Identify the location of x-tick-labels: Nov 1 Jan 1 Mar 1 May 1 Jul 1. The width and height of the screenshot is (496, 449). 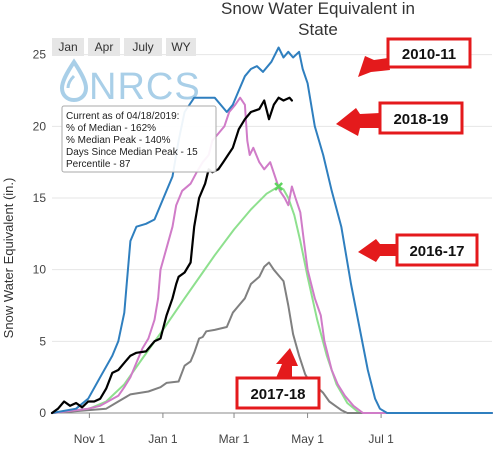
(234, 429).